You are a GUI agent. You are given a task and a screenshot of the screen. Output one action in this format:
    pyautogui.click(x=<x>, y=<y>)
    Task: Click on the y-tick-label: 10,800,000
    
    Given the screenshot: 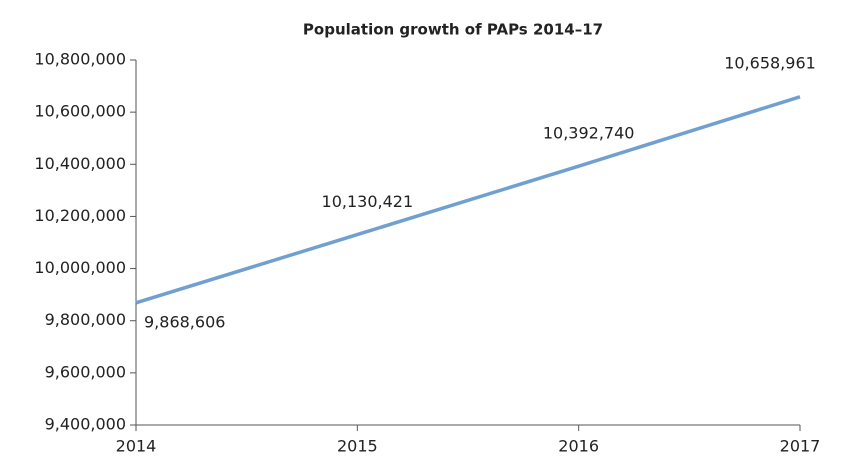 What is the action you would take?
    pyautogui.click(x=80, y=59)
    